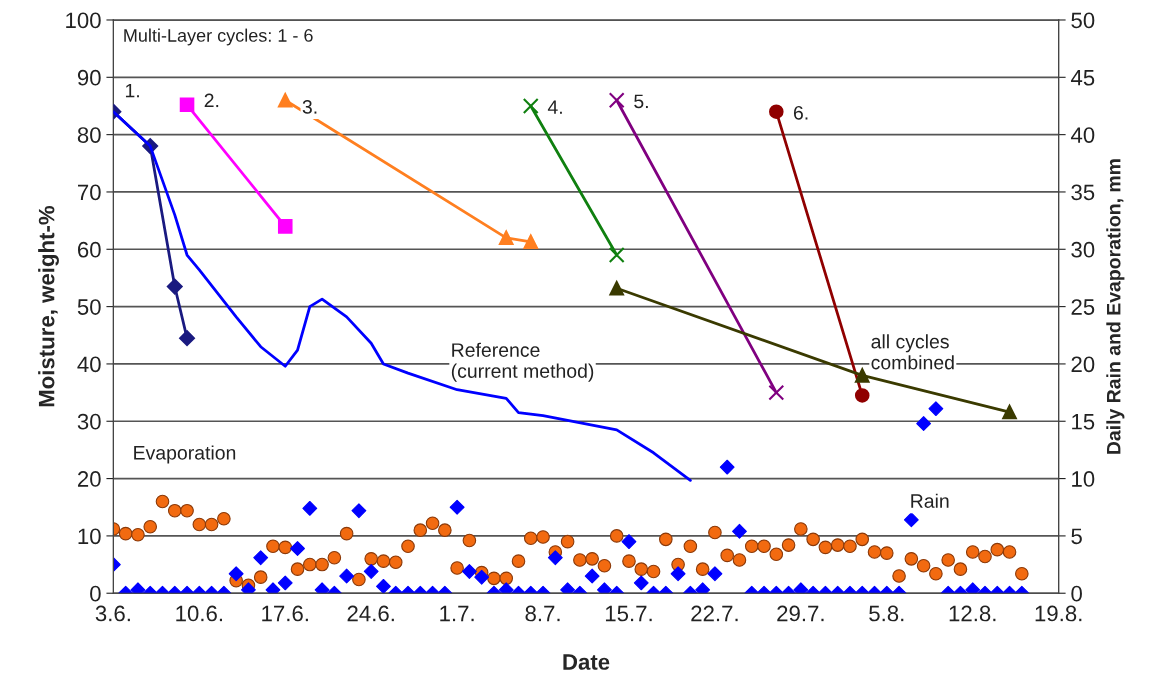  Describe the element at coordinates (800, 613) in the screenshot. I see `x-tick-label: 29.7.` at that location.